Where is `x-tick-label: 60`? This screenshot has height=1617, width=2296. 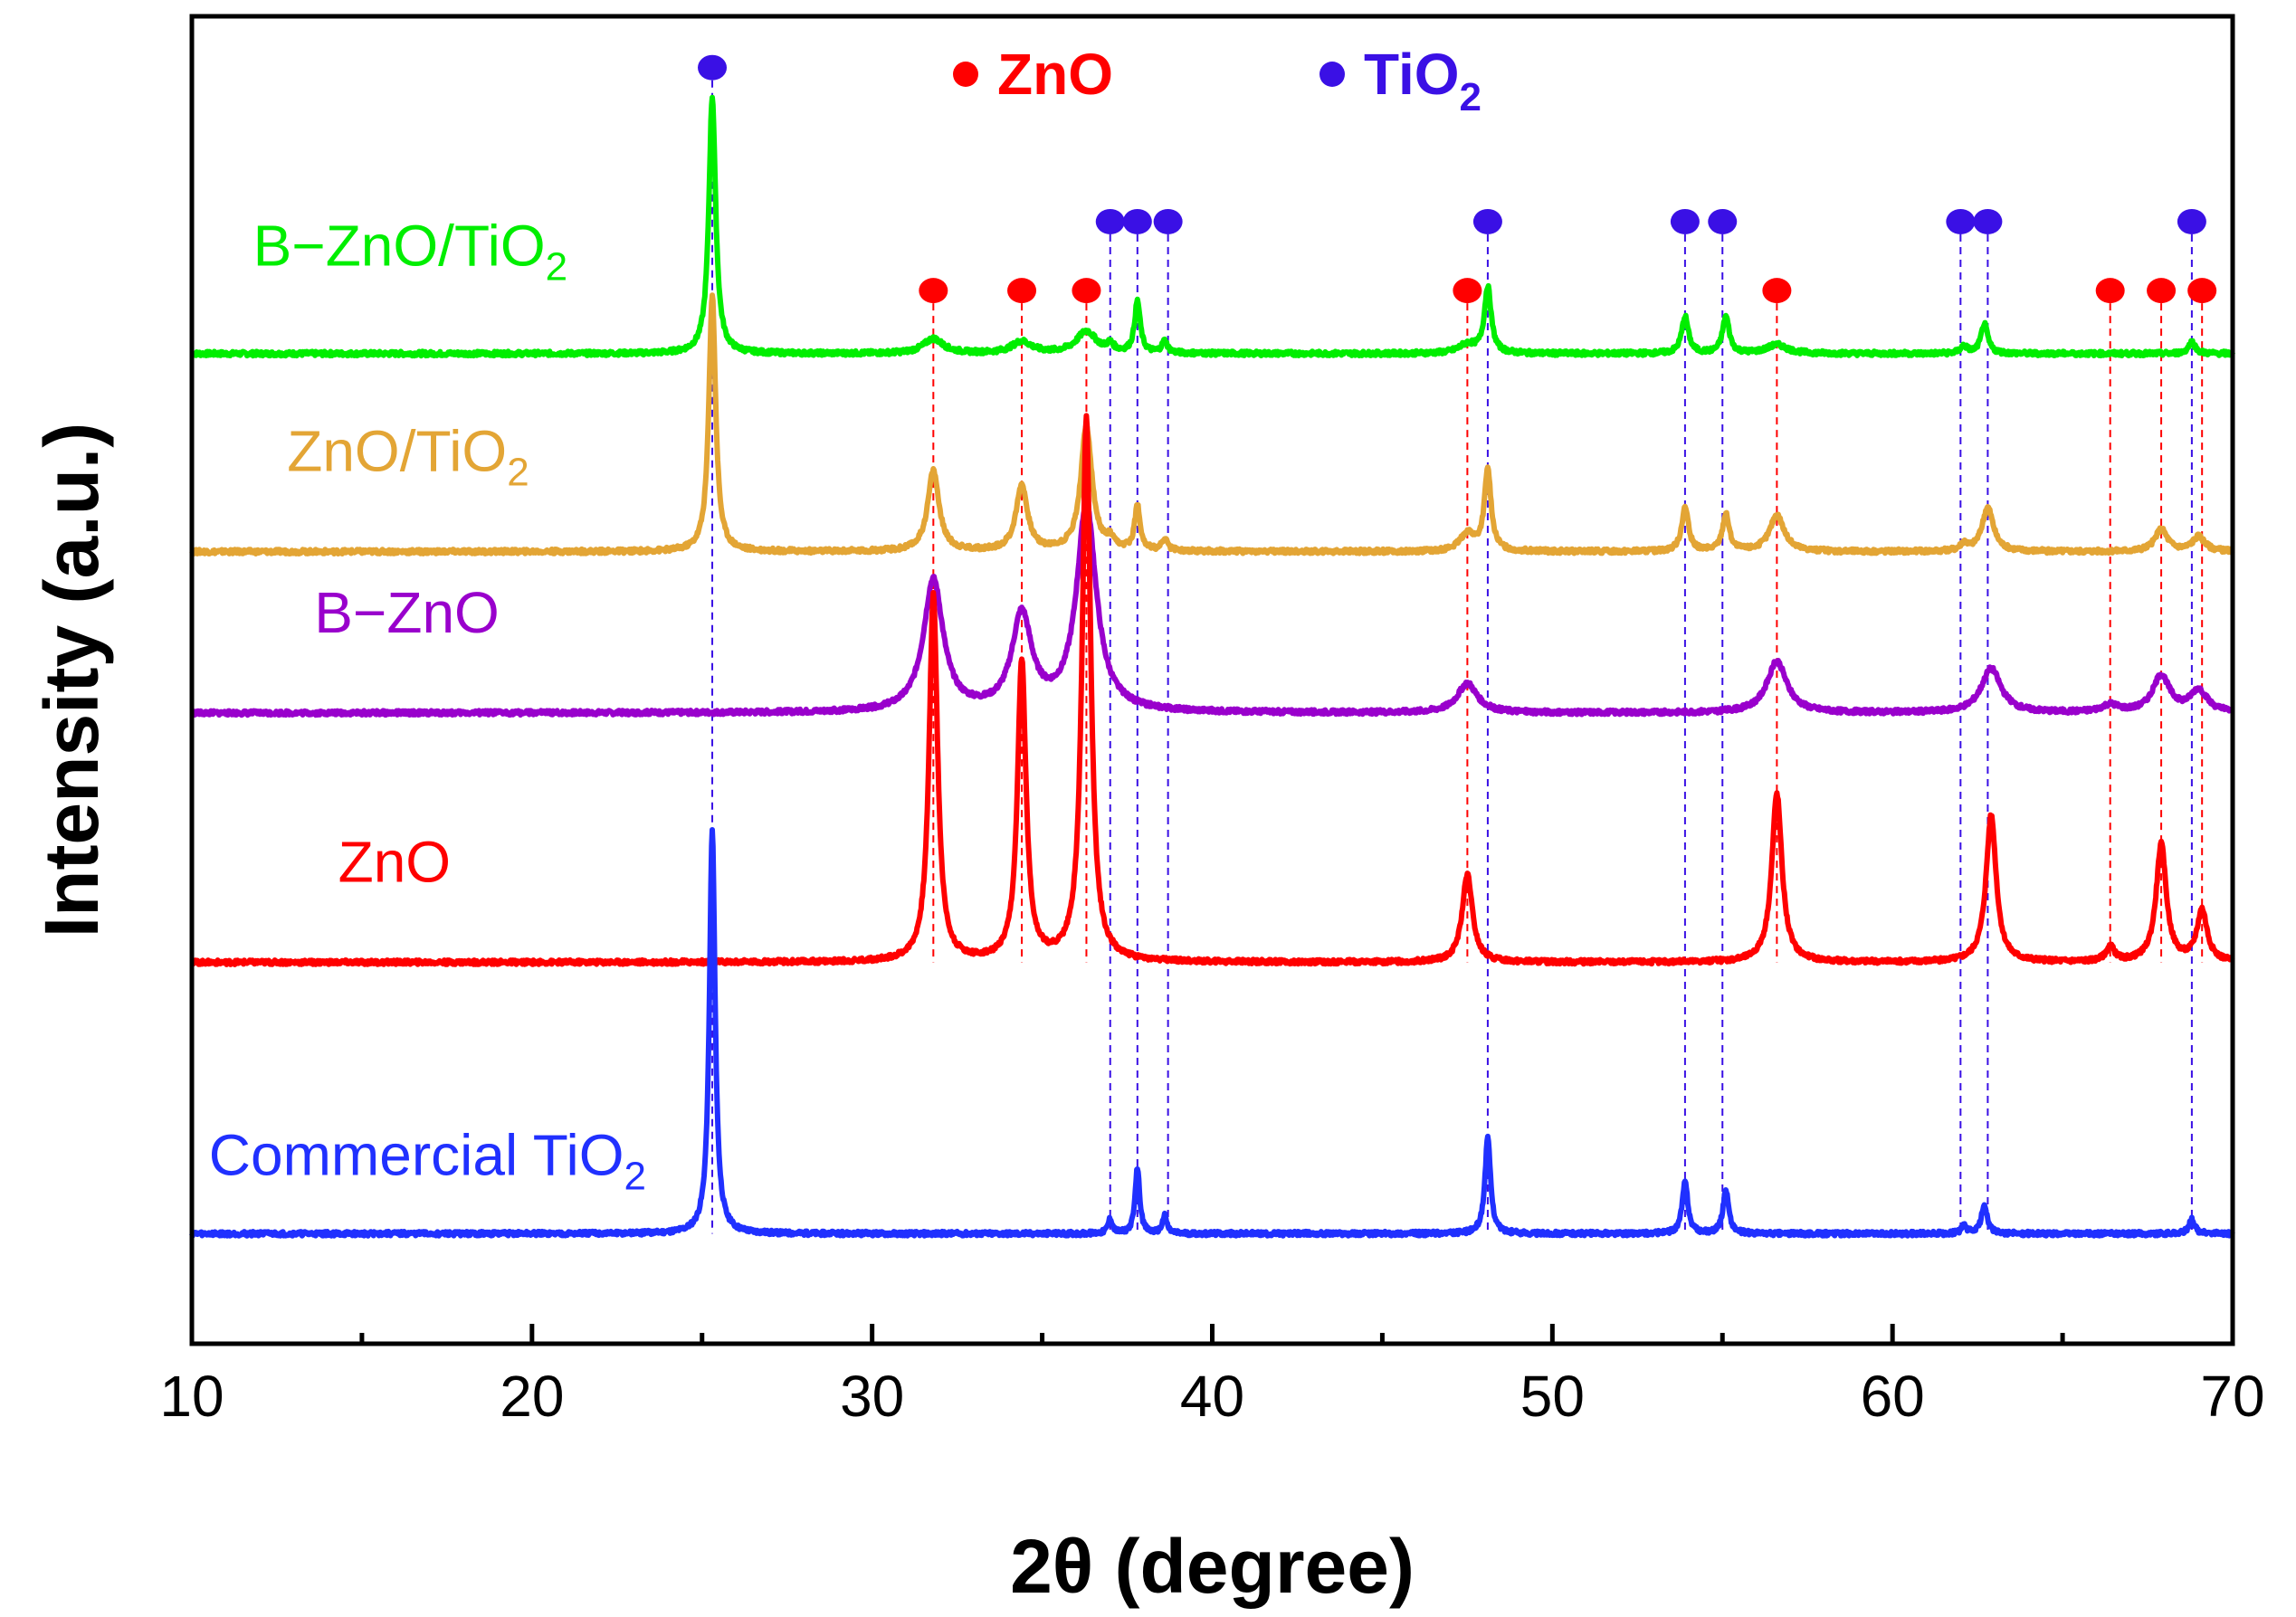 x-tick-label: 60 is located at coordinates (1893, 1397).